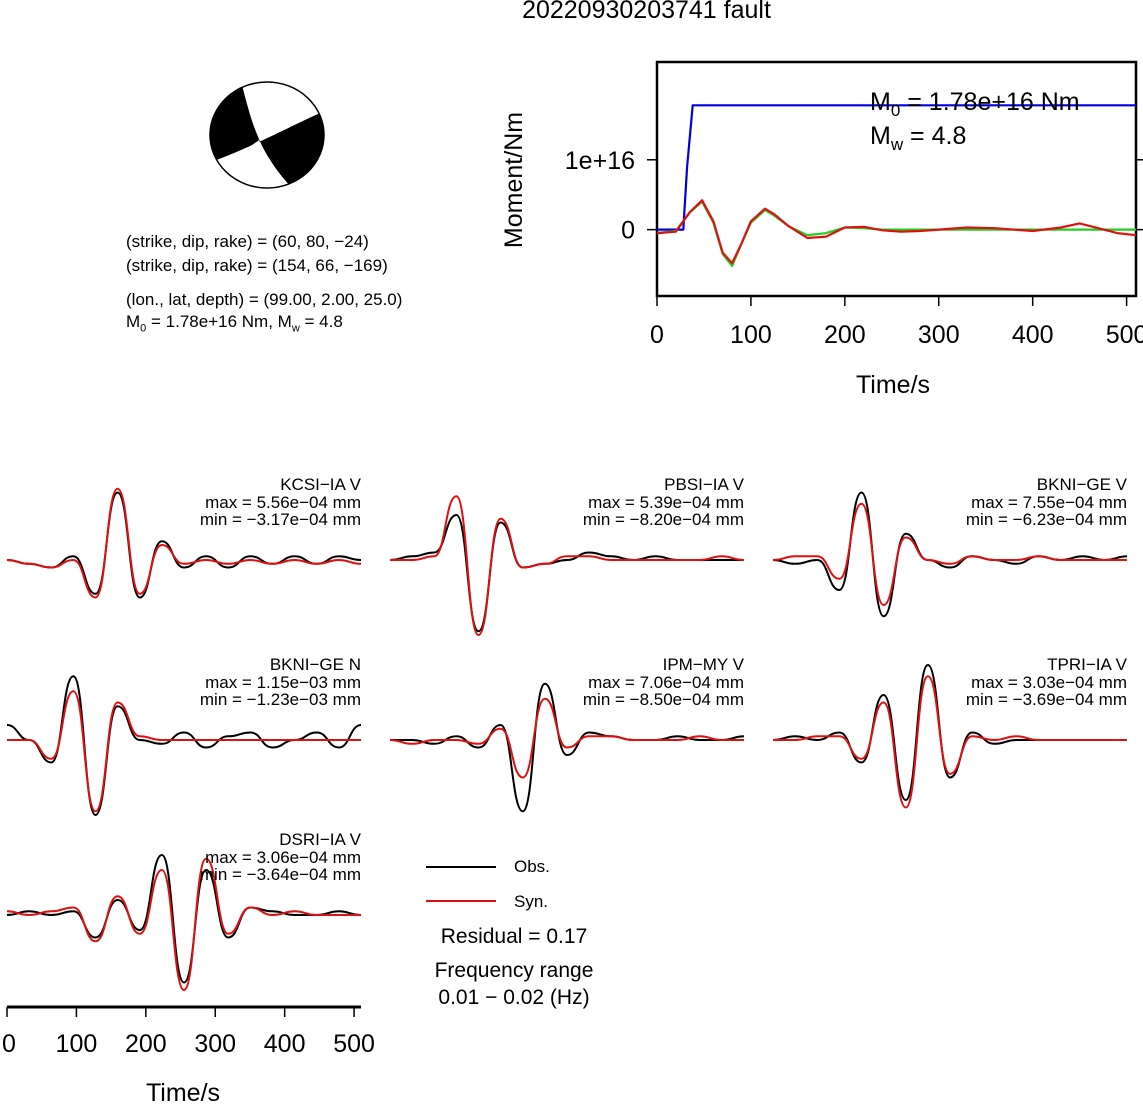  I want to click on moment-xlabel: Time/s, so click(893, 385).